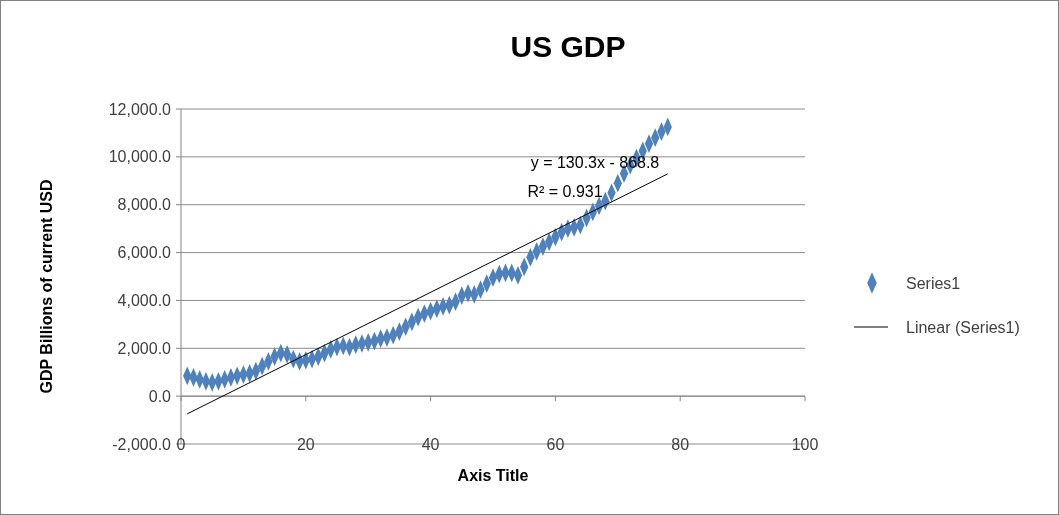 The height and width of the screenshot is (515, 1059). What do you see at coordinates (144, 301) in the screenshot?
I see `y-tick-label: 4,000.0` at bounding box center [144, 301].